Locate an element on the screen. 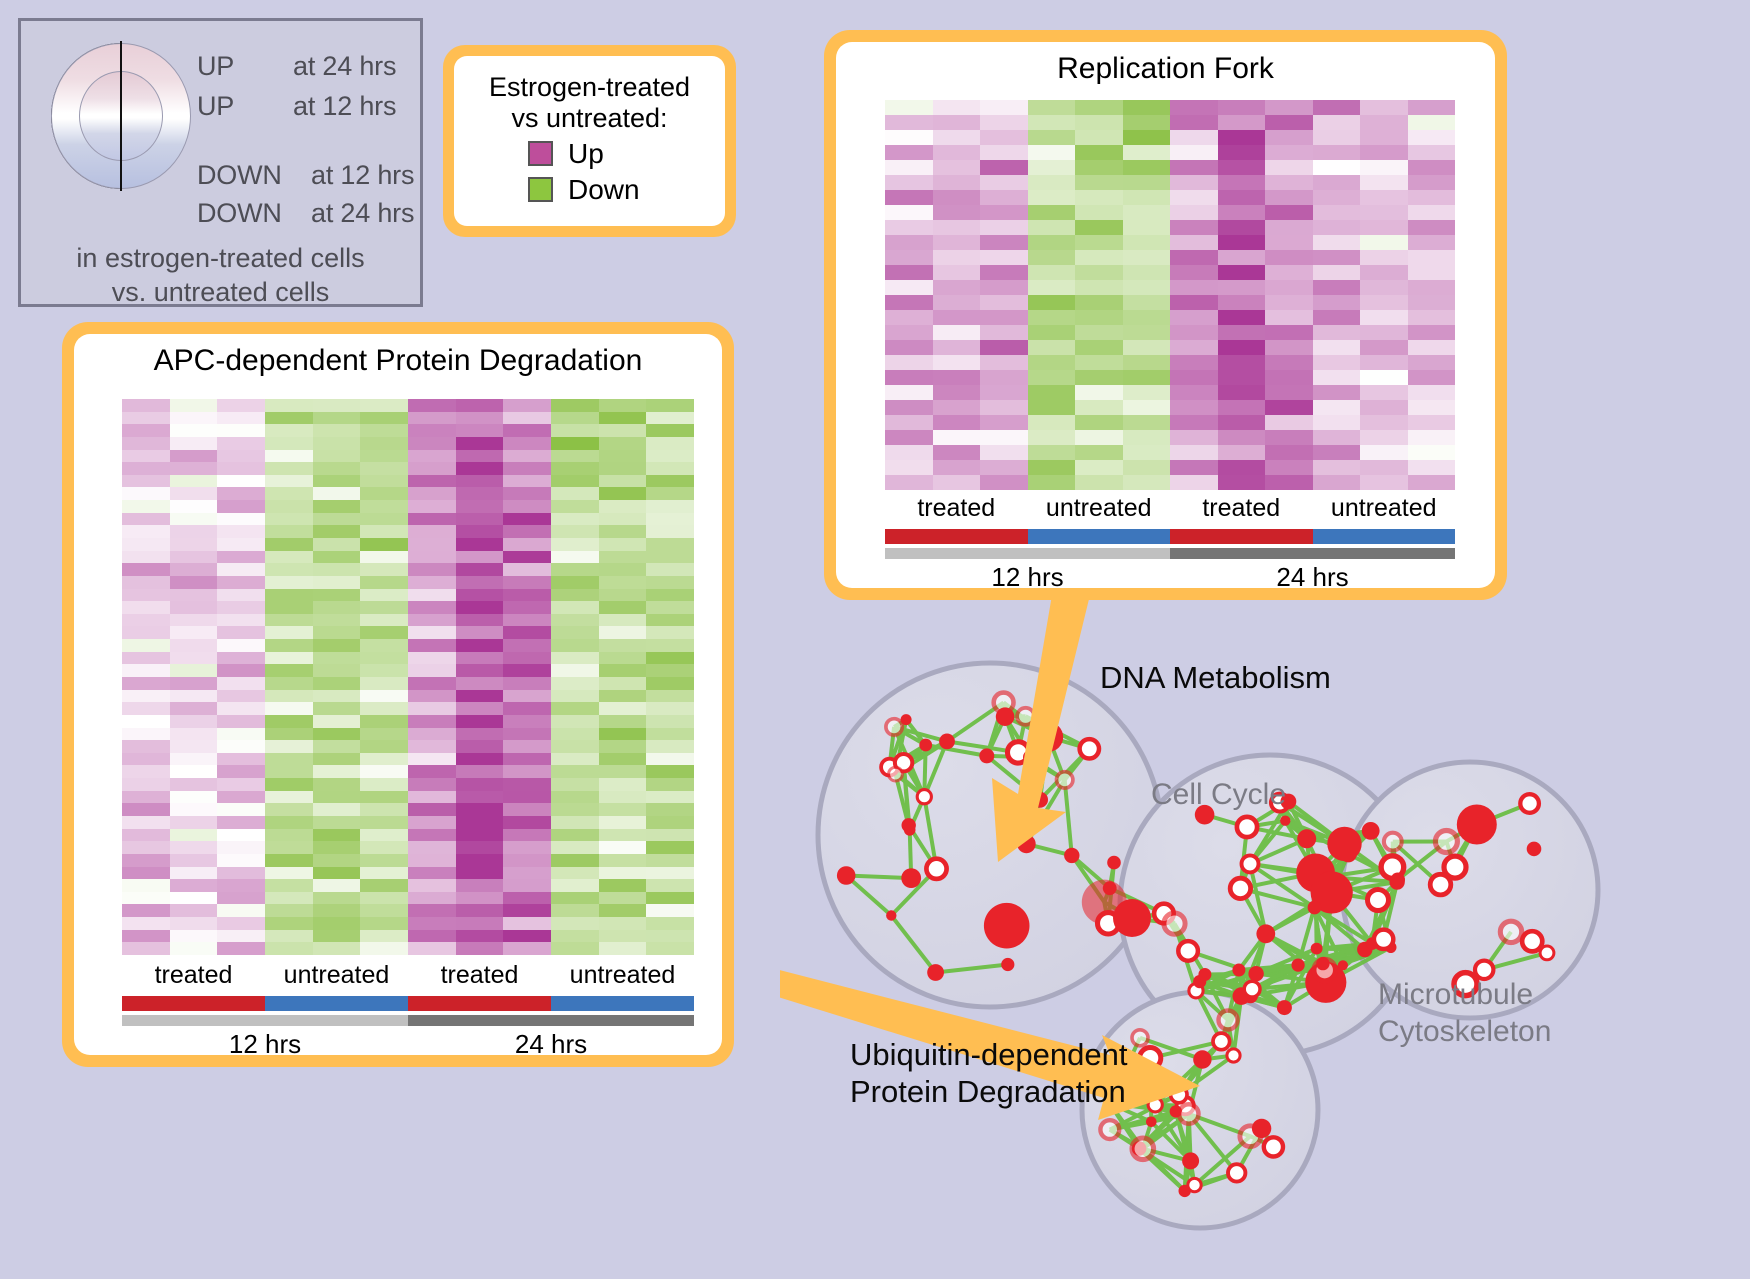  apc-group-color-bar is located at coordinates (408, 1003).